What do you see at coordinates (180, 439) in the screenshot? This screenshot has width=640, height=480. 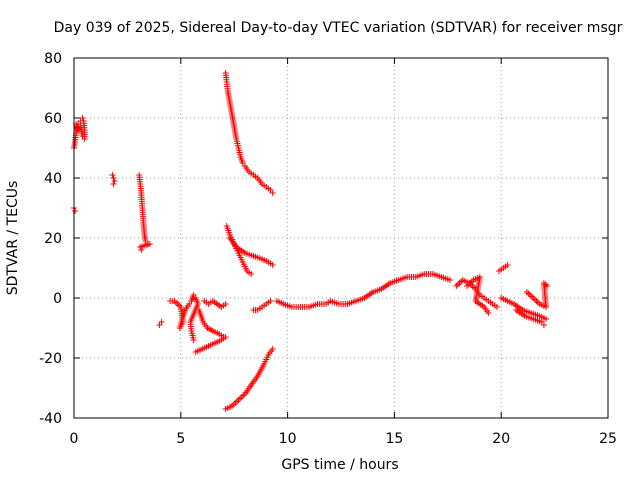 I see `x-tick-label: 5` at bounding box center [180, 439].